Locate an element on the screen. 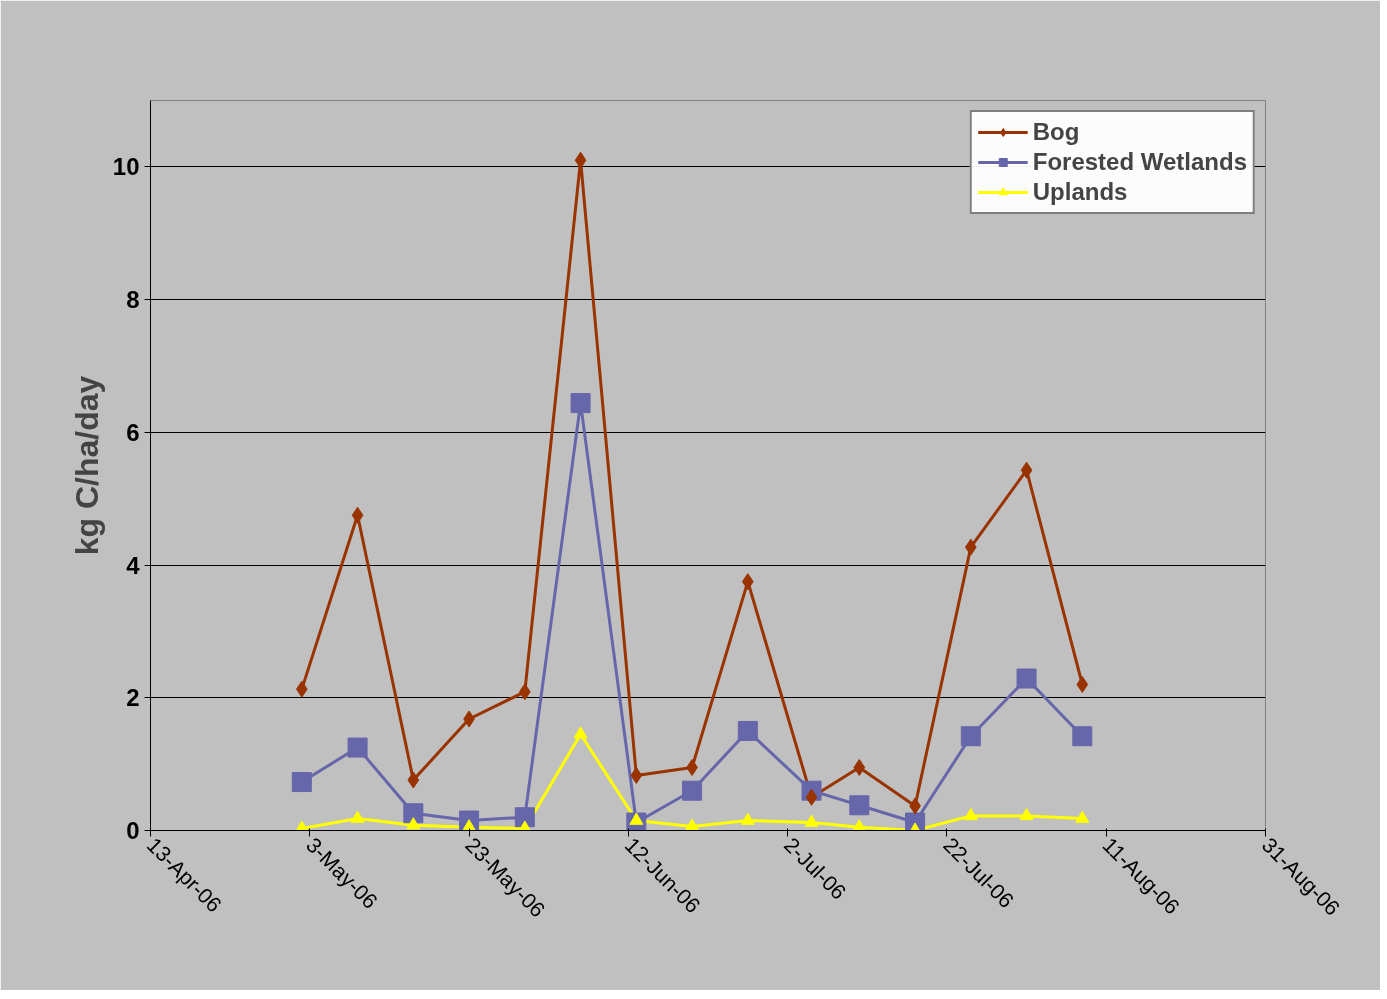 The height and width of the screenshot is (999, 1387). y-tick-label: 4 is located at coordinates (133, 565).